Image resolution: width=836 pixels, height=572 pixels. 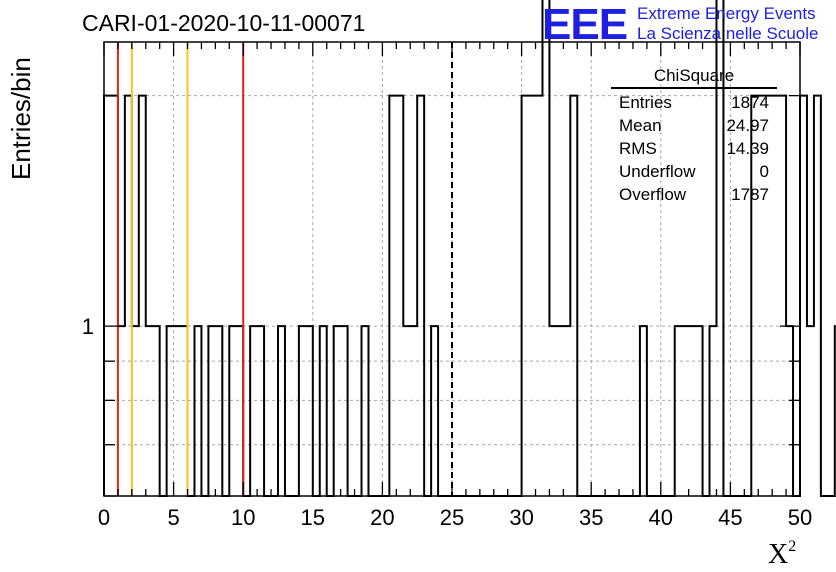 What do you see at coordinates (313, 517) in the screenshot?
I see `x-tick-label: 15` at bounding box center [313, 517].